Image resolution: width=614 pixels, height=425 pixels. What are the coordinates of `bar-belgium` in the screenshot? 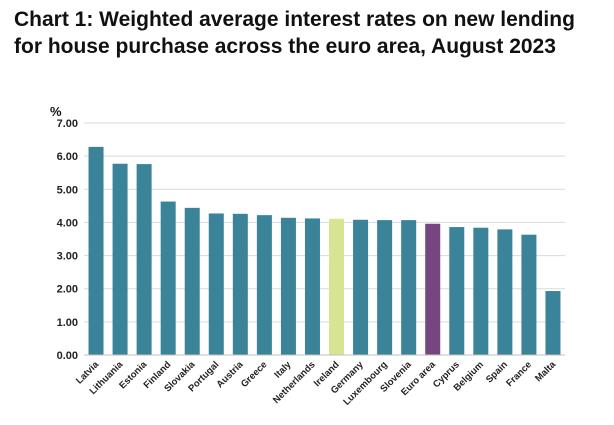 It's located at (481, 291).